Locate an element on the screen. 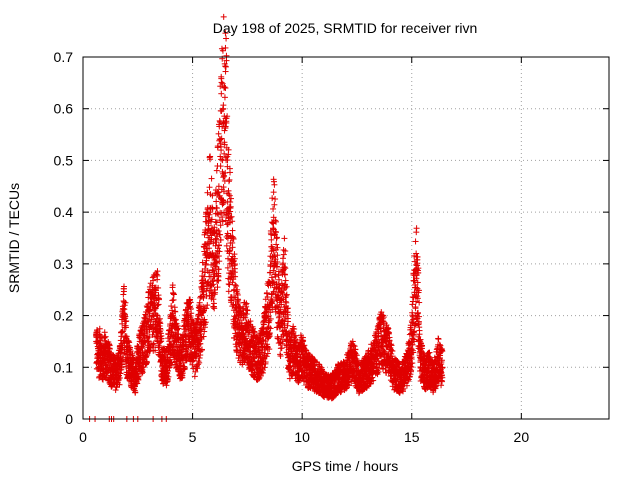 The height and width of the screenshot is (480, 640). x-tick-label: 15 is located at coordinates (412, 437).